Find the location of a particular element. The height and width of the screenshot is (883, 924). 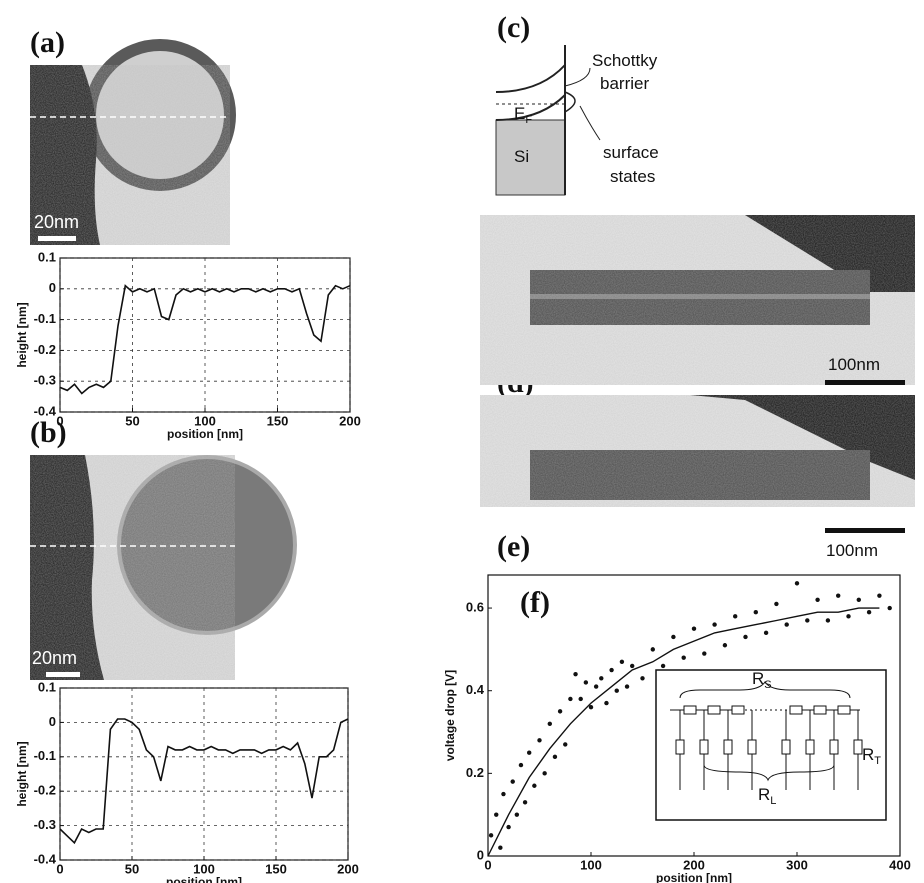

fit-curve is located at coordinates (683, 732).